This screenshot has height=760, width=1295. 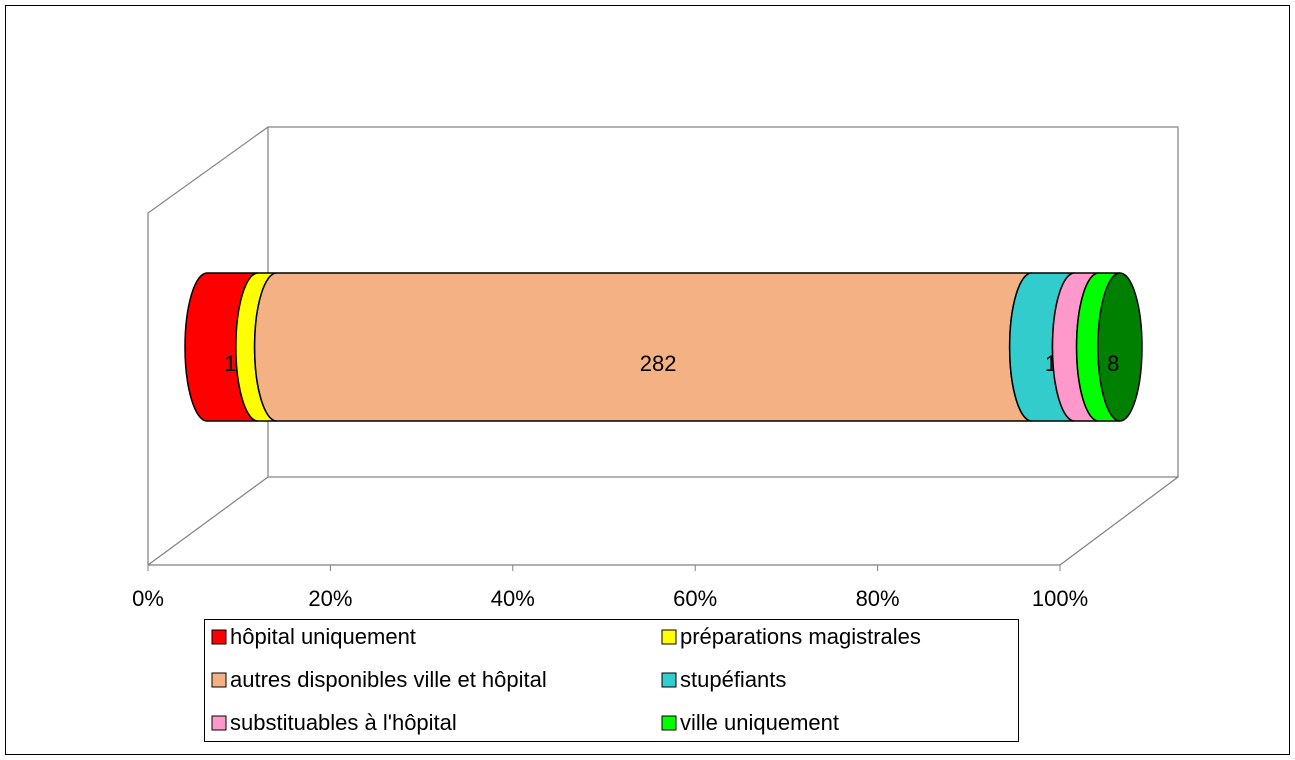 What do you see at coordinates (611, 680) in the screenshot?
I see `legend` at bounding box center [611, 680].